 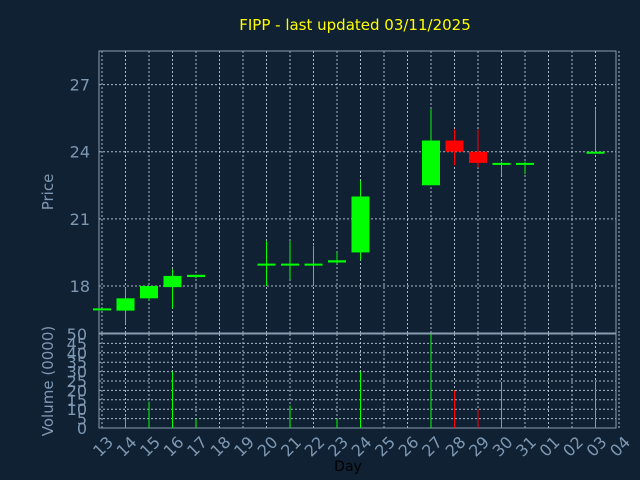 What do you see at coordinates (77, 334) in the screenshot?
I see `volume-tick-label: 50` at bounding box center [77, 334].